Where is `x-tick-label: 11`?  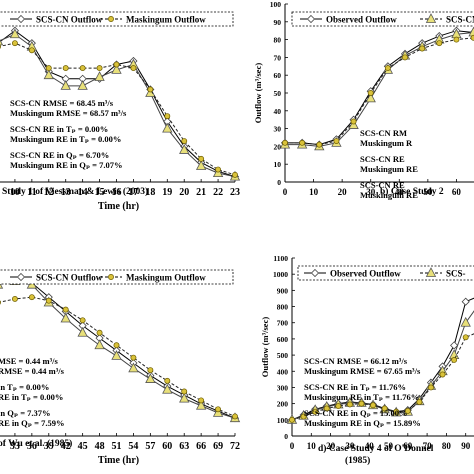
x-tick-label: 11 is located at coordinates (31, 192).